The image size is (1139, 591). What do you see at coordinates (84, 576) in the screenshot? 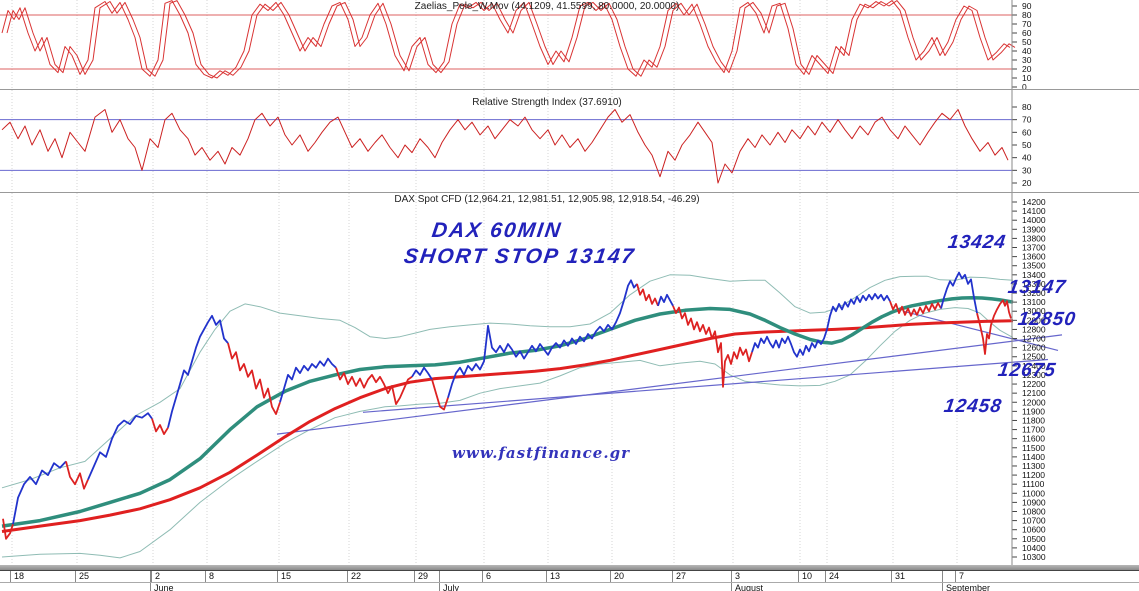
I see `date-tick-label: 25` at bounding box center [84, 576].